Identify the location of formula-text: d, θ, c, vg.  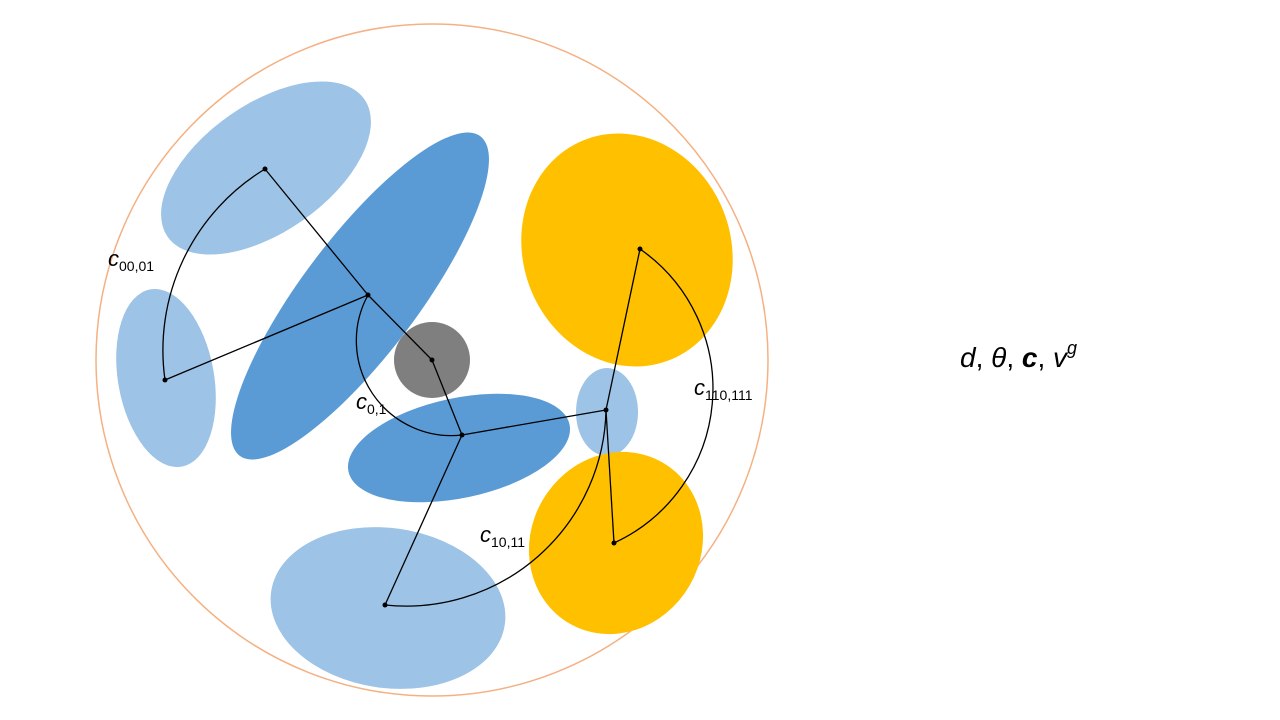
(1018, 356).